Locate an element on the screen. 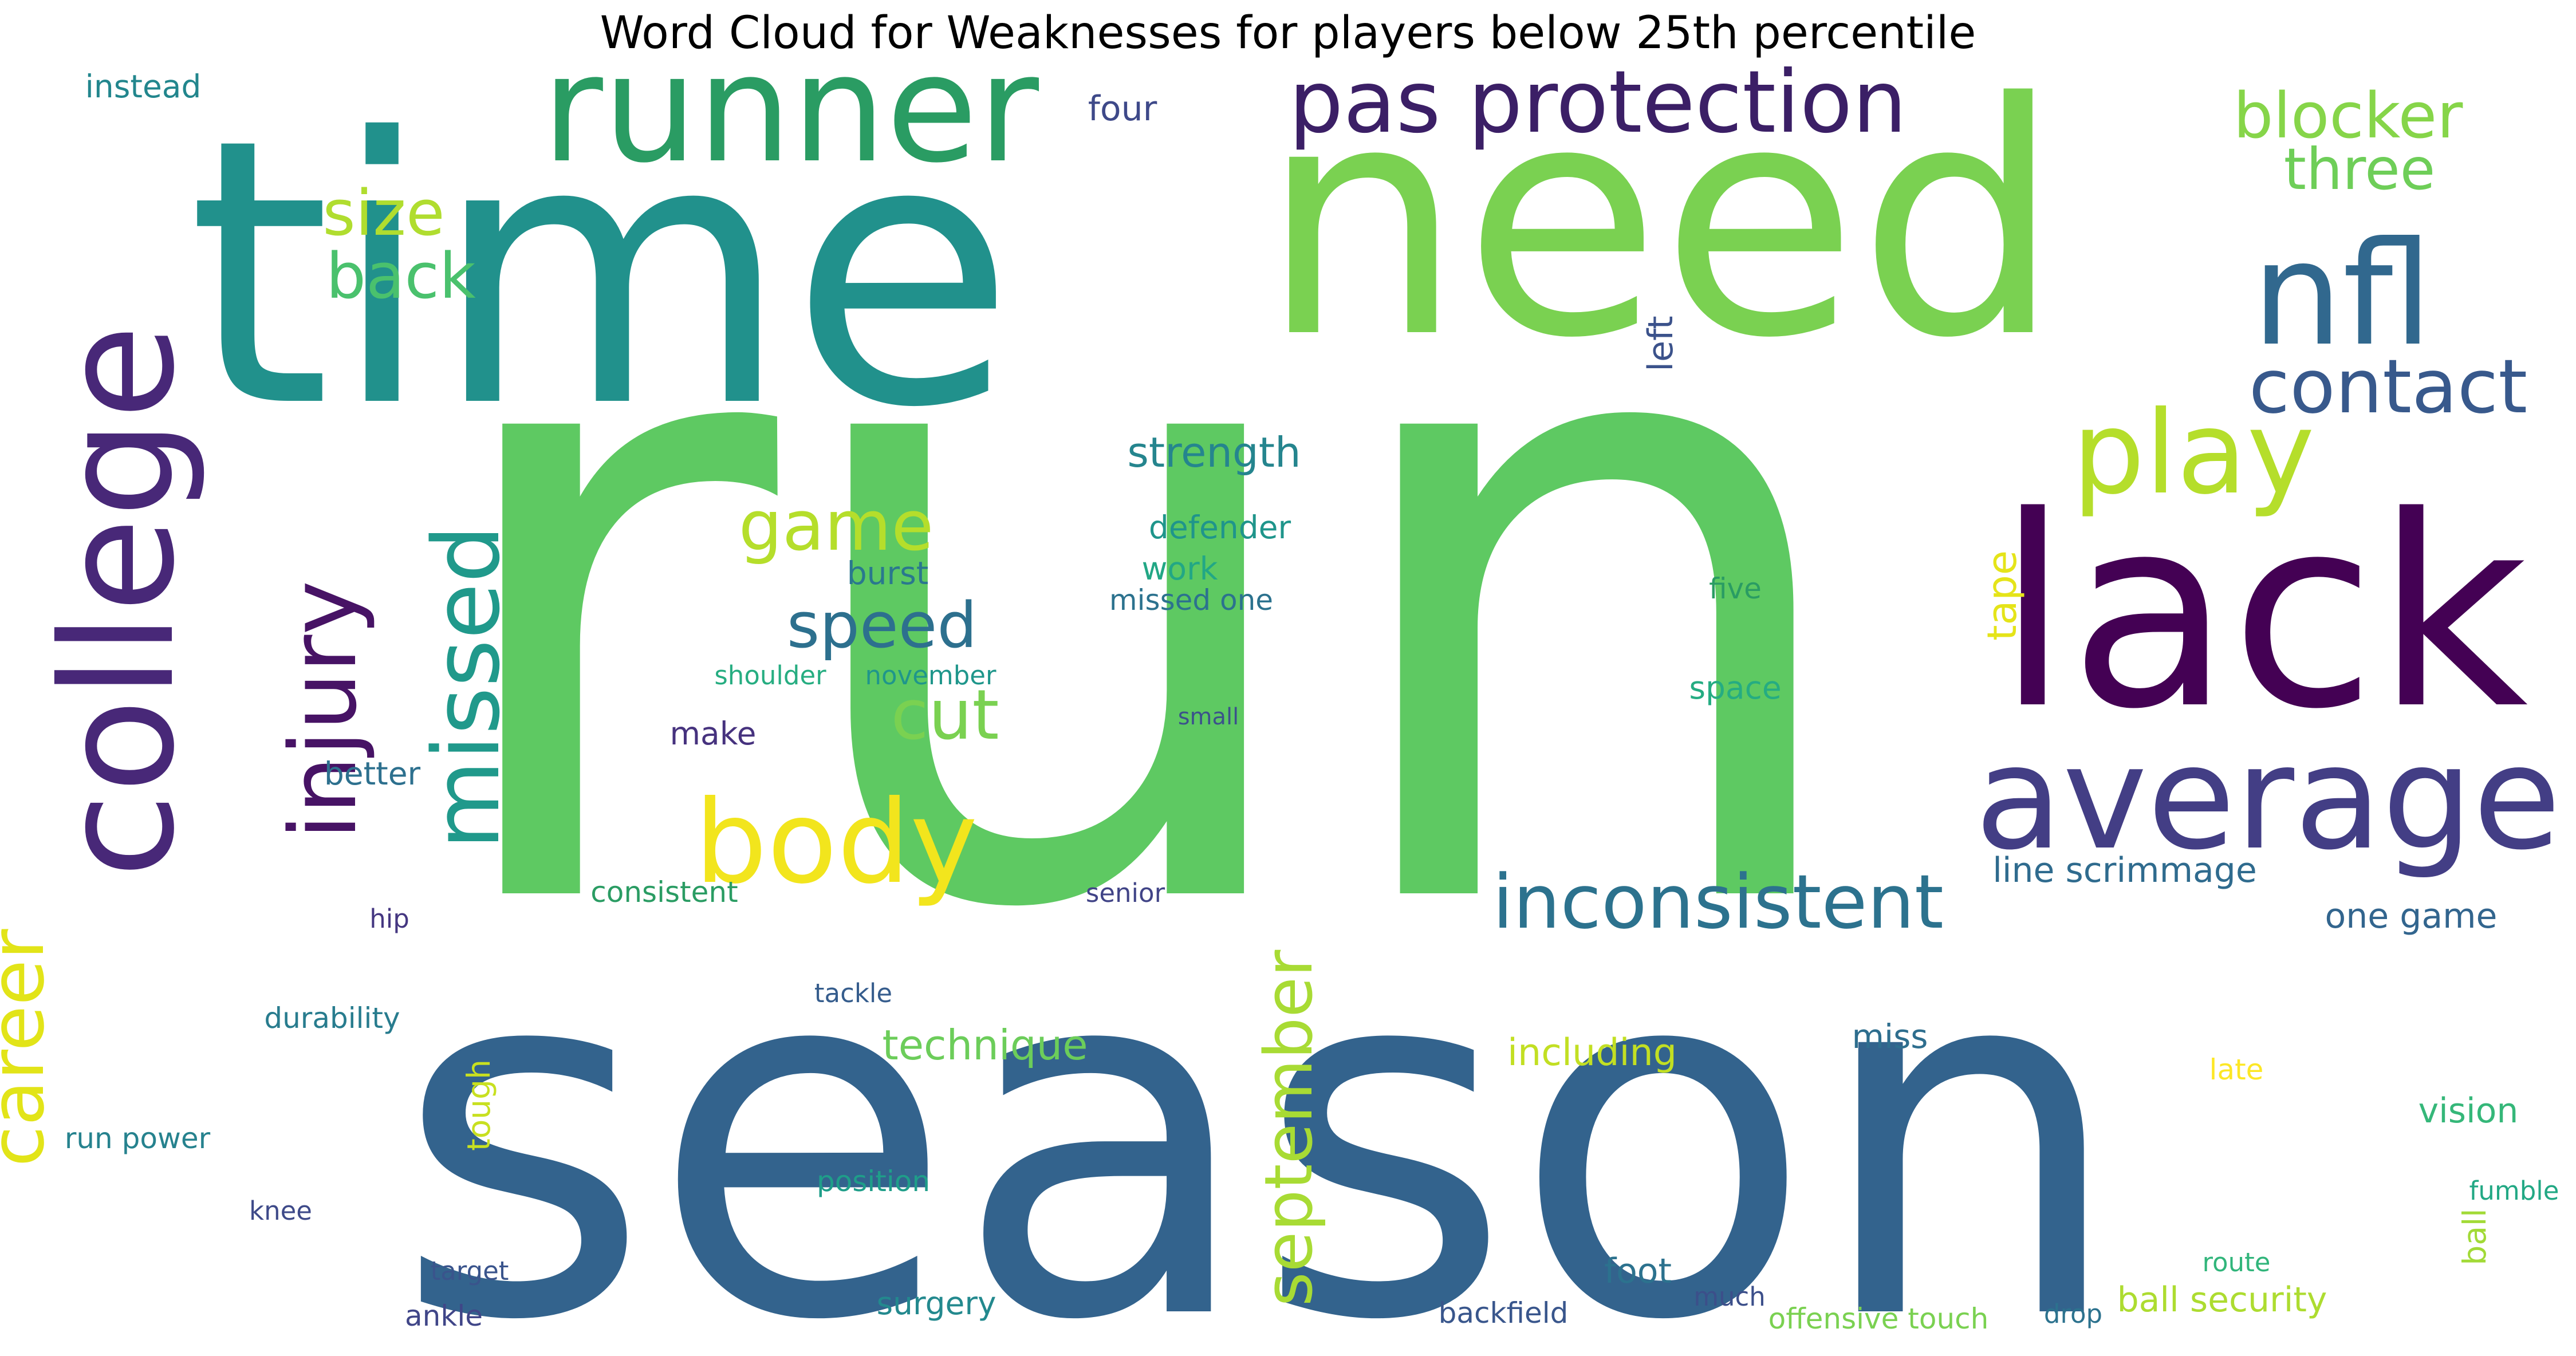 The width and height of the screenshot is (2576, 1356). word-inconsistent: inconsistent is located at coordinates (1718, 901).